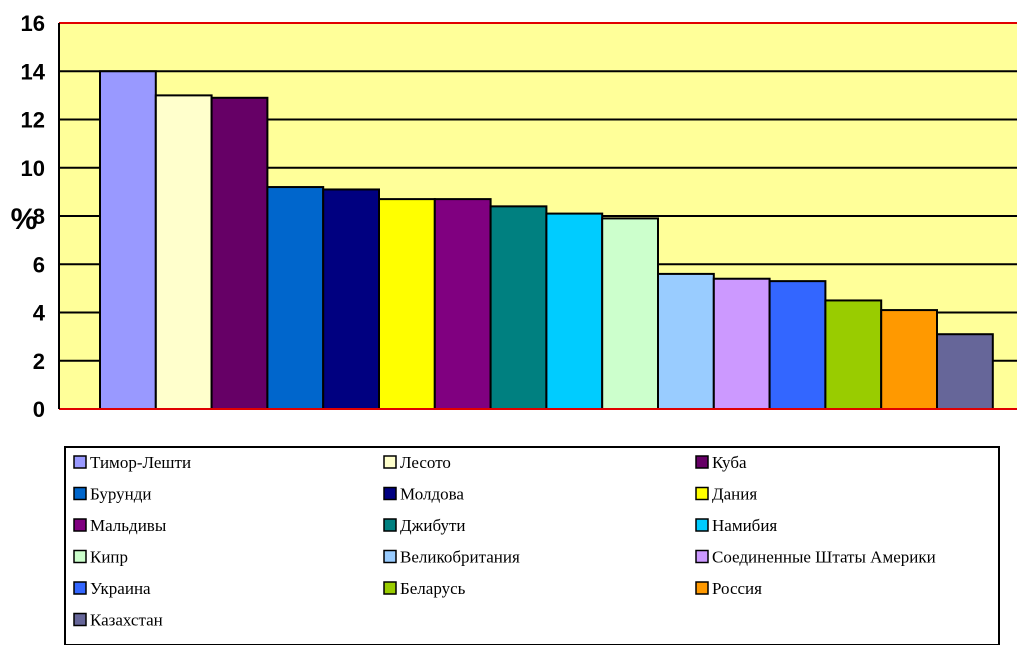  What do you see at coordinates (126, 620) in the screenshot?
I see `legend-label: Казахстан` at bounding box center [126, 620].